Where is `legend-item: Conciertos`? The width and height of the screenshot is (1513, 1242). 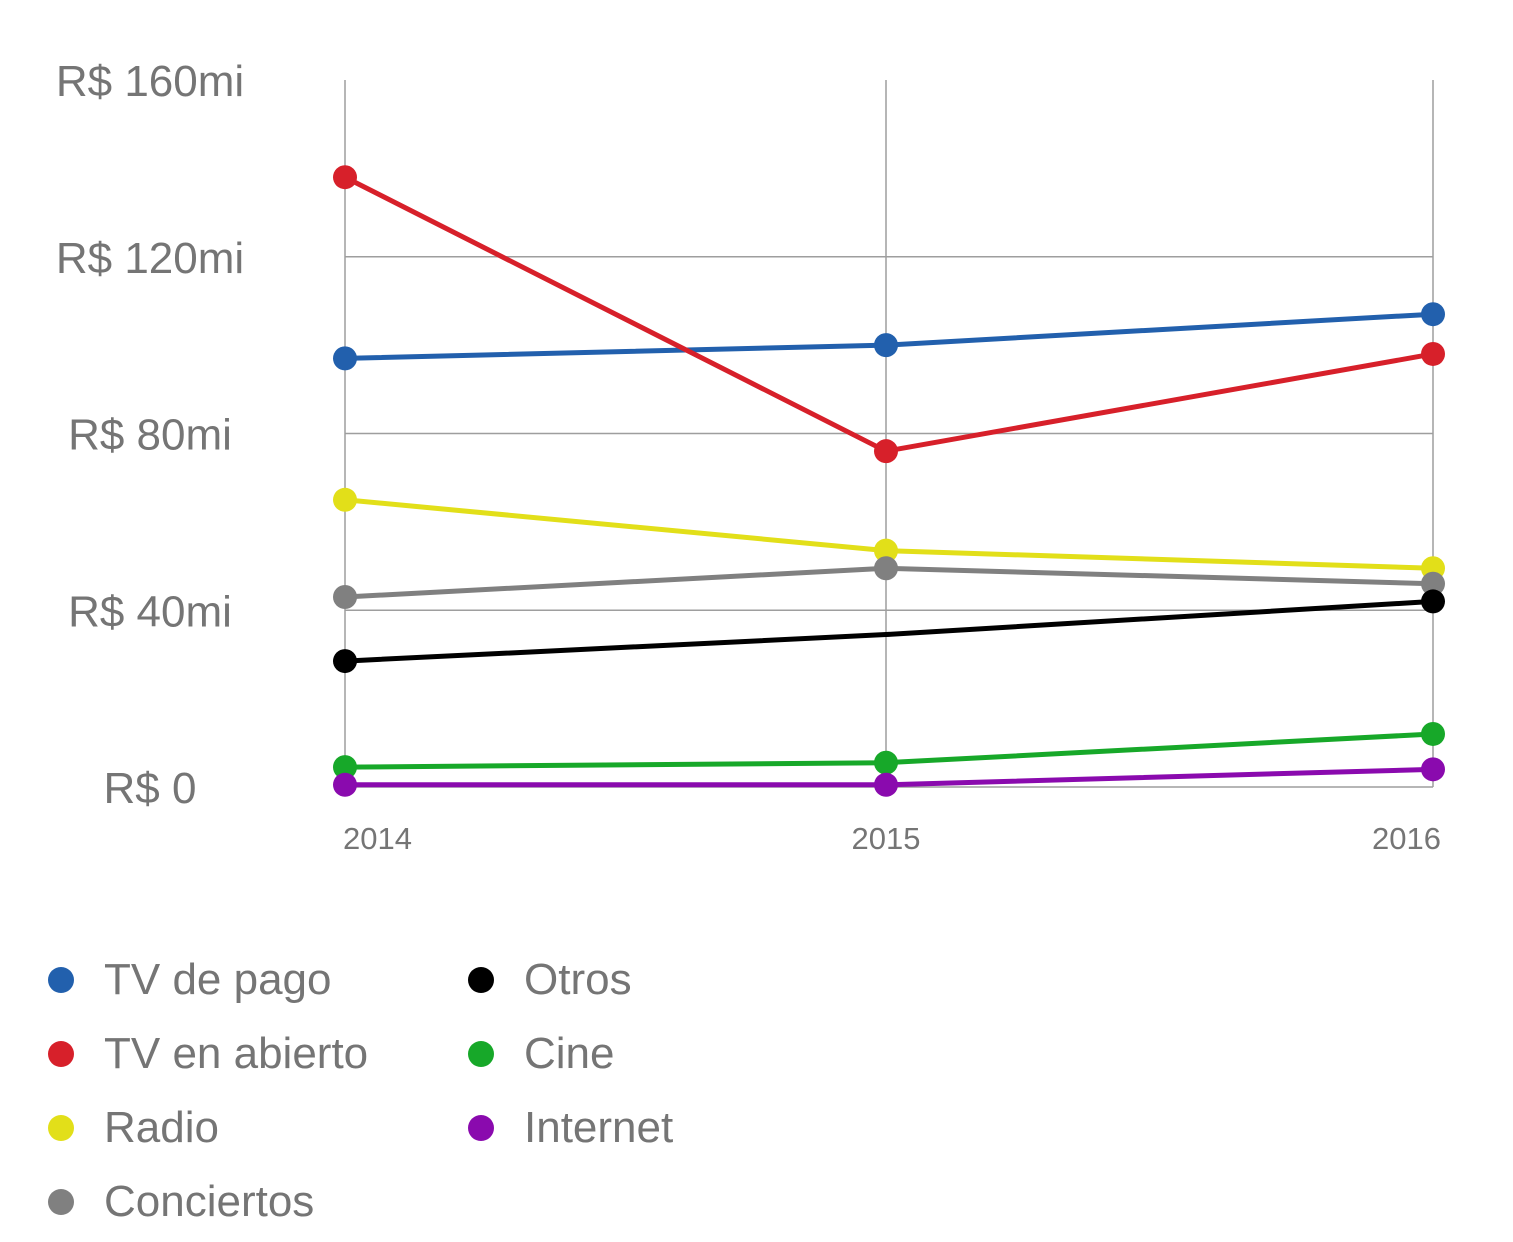 legend-item: Conciertos is located at coordinates (181, 1202).